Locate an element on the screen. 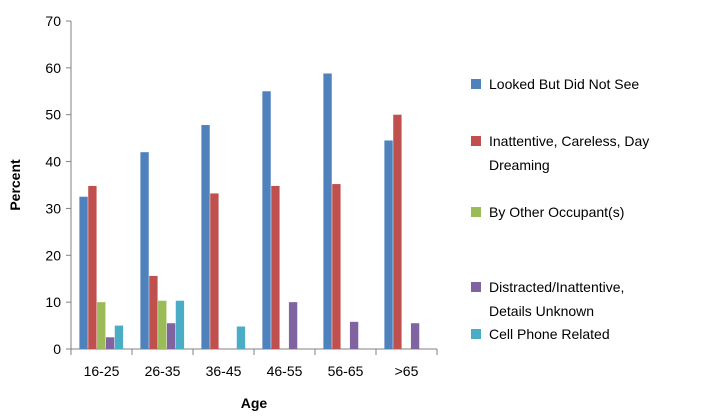 This screenshot has width=707, height=420. legend-label: By Other Occupant(s) is located at coordinates (556, 212).